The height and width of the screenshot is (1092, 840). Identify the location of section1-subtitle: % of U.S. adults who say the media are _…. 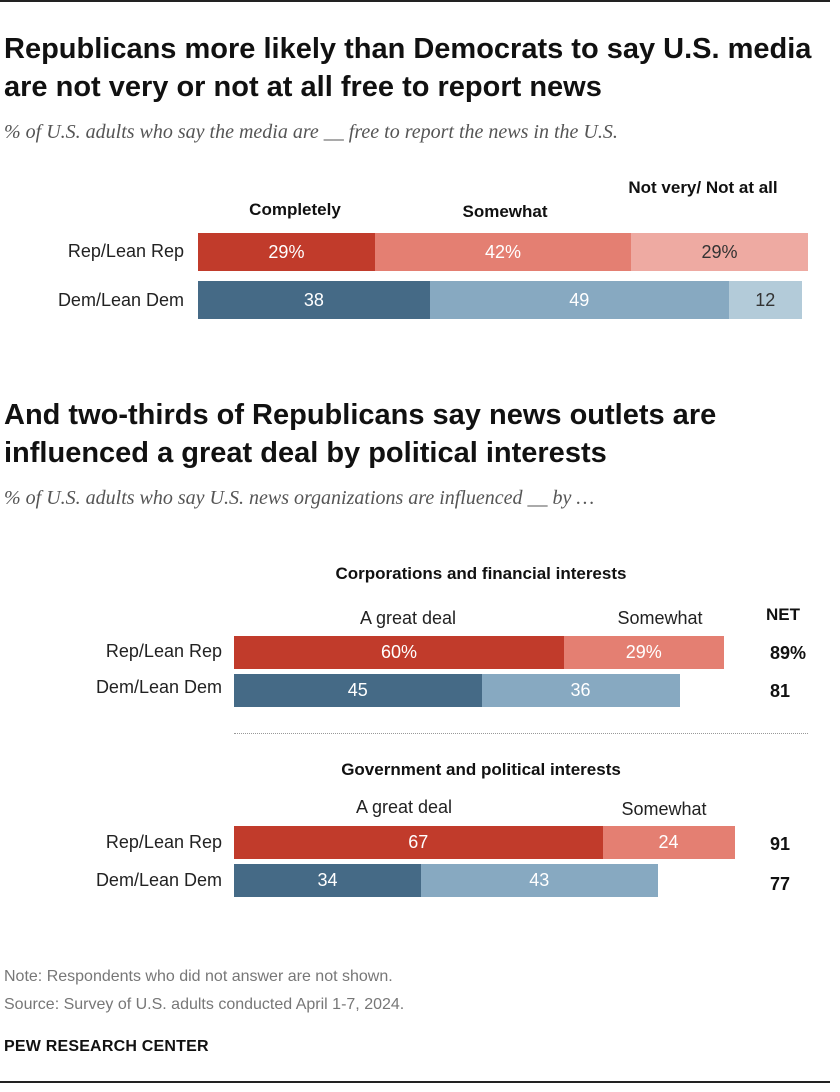
(311, 132).